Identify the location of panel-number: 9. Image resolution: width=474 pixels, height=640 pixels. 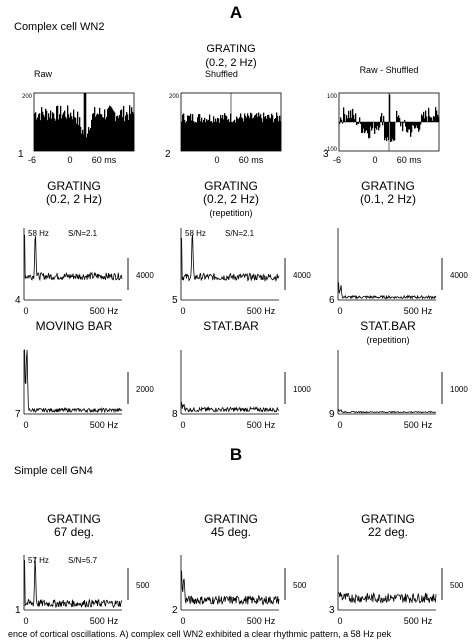
(332, 414).